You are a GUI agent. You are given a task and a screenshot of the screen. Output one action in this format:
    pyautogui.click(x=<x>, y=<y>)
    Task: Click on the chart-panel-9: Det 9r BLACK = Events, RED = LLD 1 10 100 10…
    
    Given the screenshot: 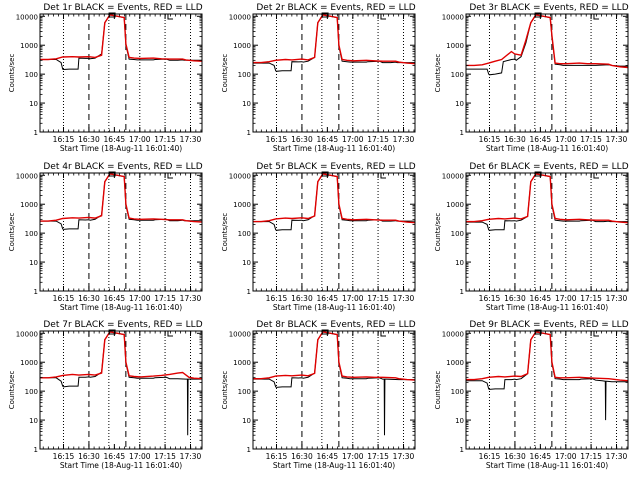 What is the action you would take?
    pyautogui.click(x=531, y=395)
    